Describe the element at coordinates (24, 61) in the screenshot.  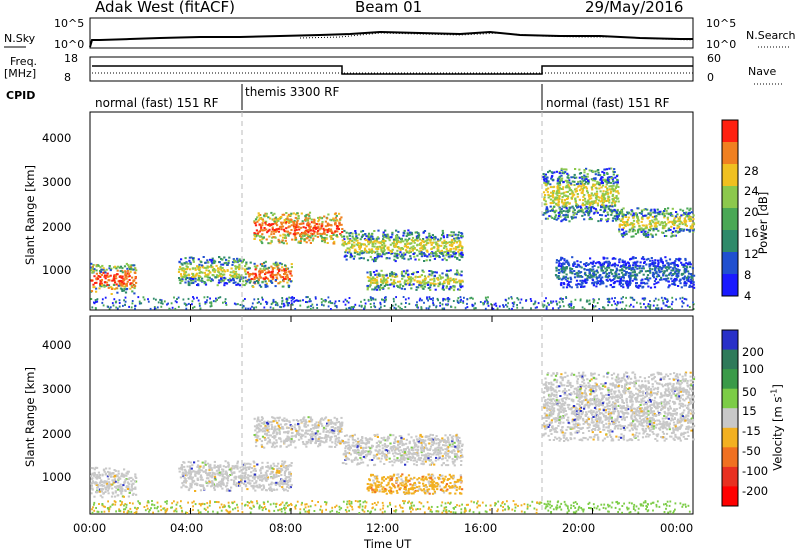
I see `freq-label: Freq.` at that location.